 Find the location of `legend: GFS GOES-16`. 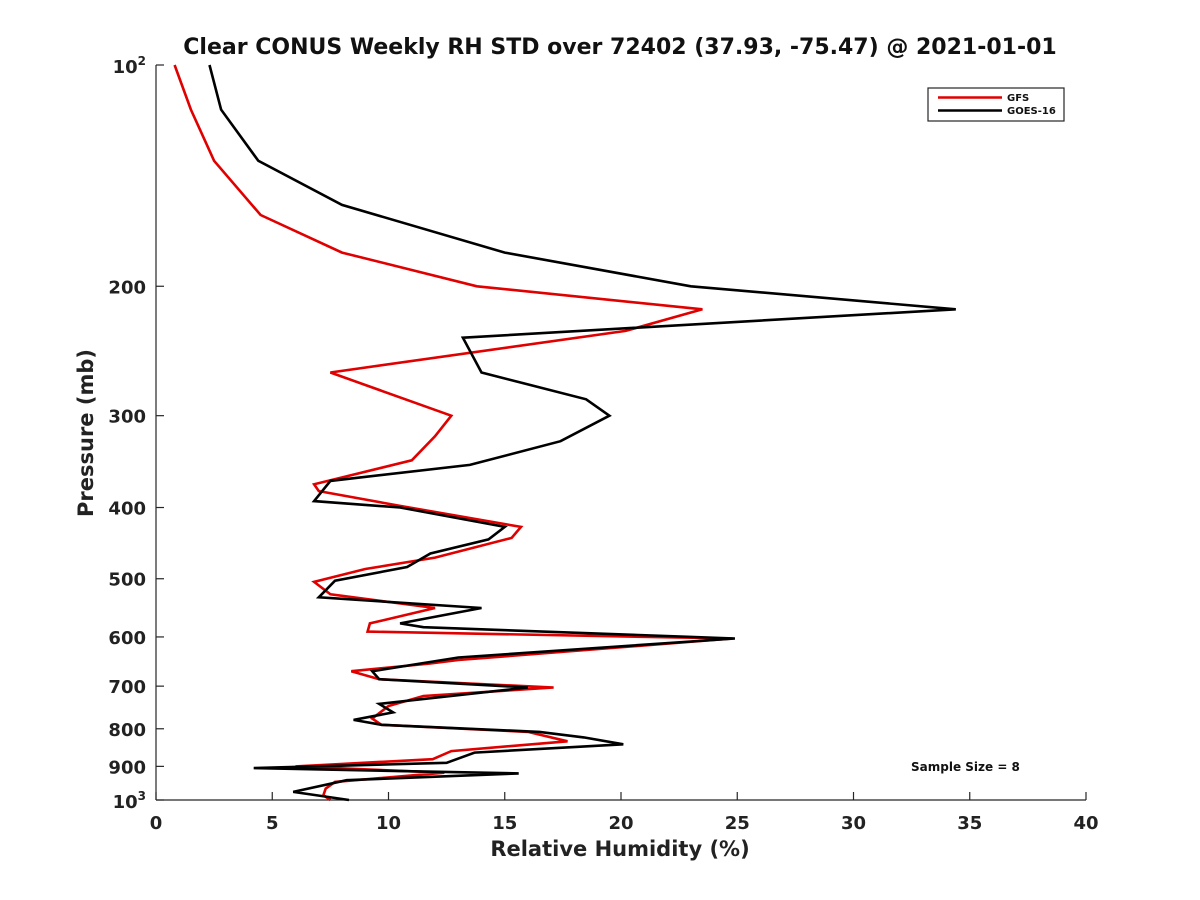

legend: GFS GOES-16 is located at coordinates (996, 104).